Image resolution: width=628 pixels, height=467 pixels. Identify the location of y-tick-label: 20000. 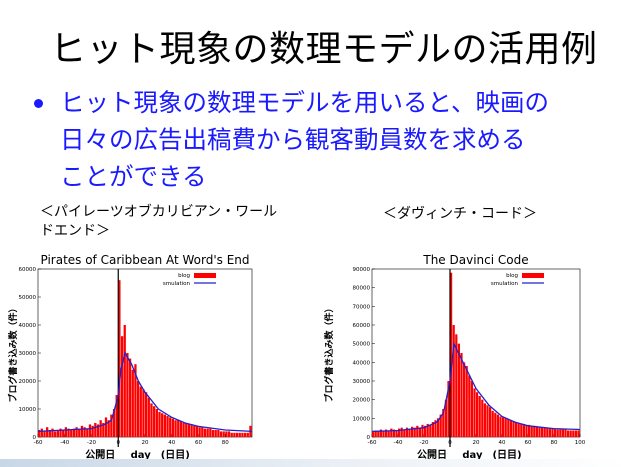
(28, 382).